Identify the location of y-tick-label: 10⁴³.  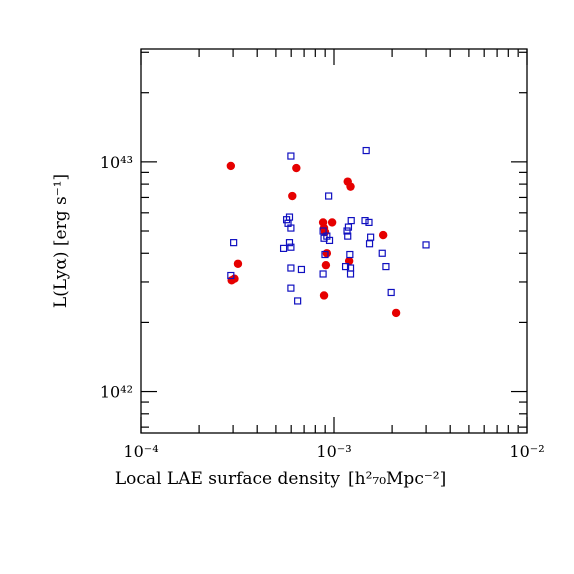
(116, 162).